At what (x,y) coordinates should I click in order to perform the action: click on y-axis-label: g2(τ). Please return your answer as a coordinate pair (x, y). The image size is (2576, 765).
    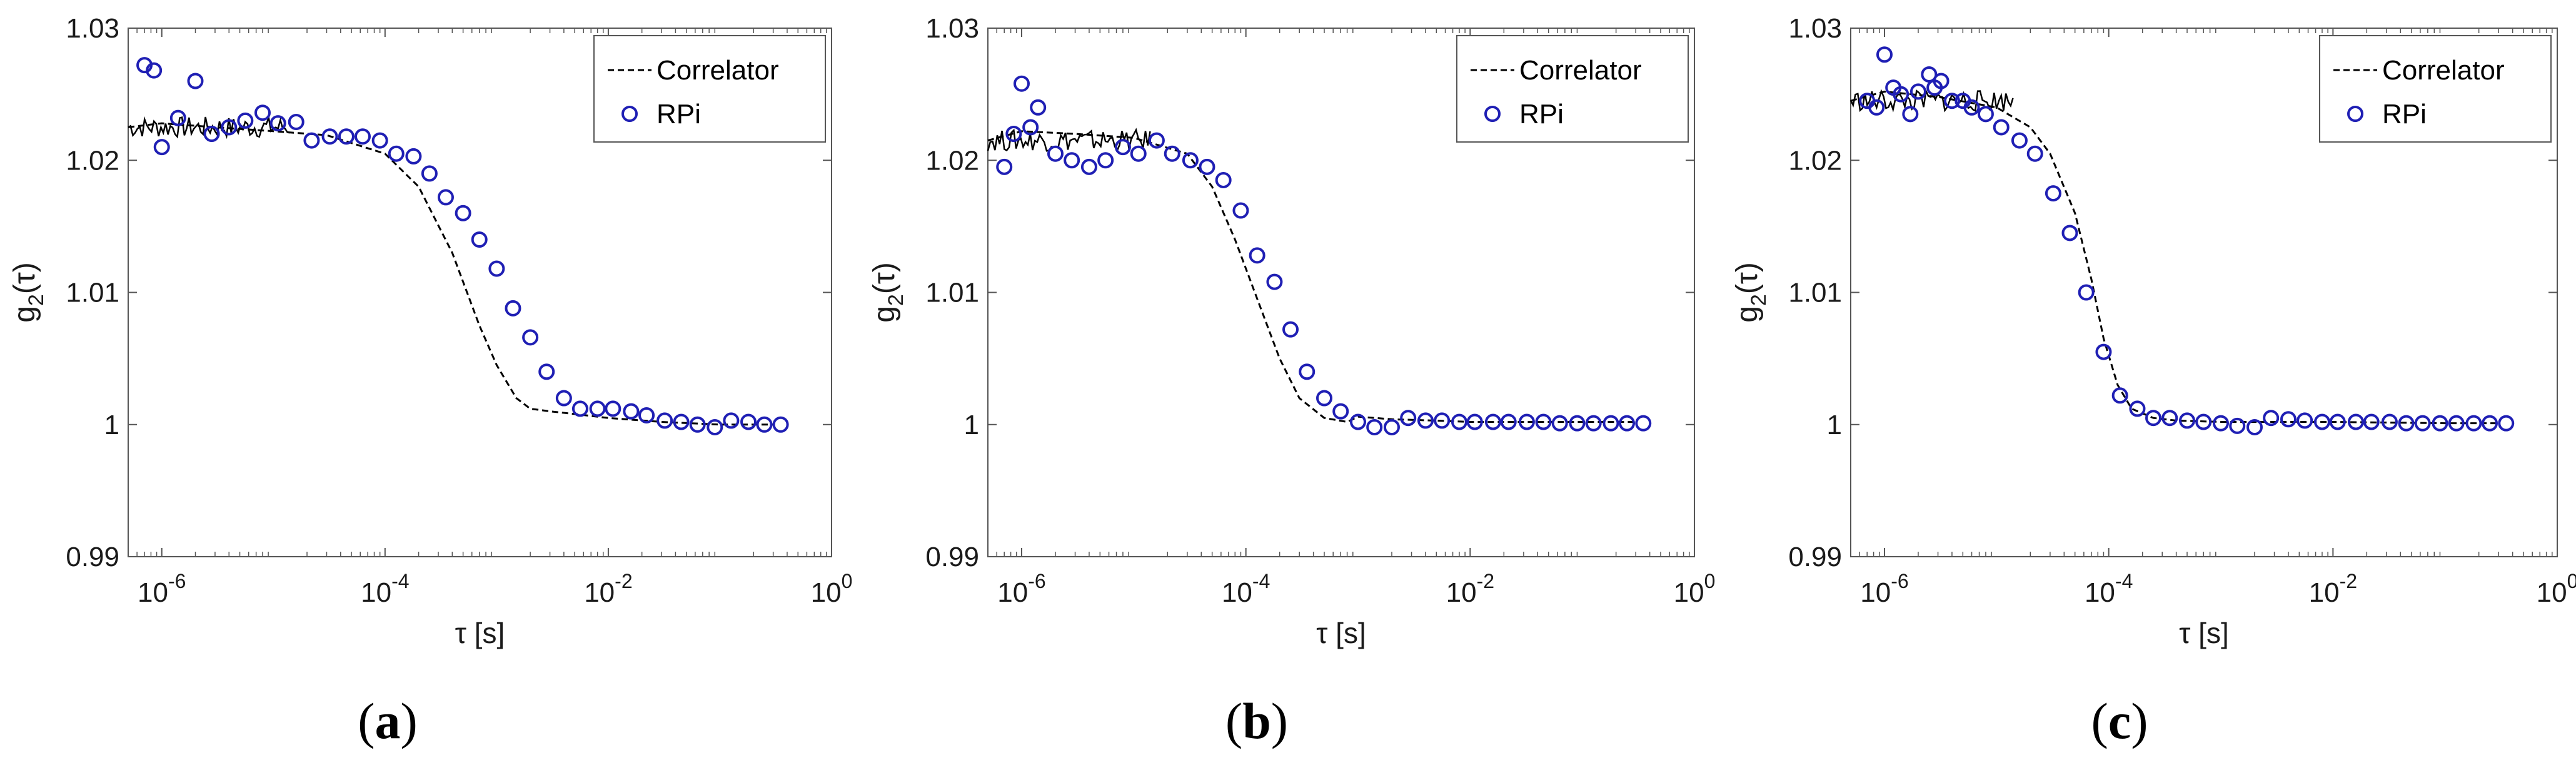
    Looking at the image, I should click on (1751, 292).